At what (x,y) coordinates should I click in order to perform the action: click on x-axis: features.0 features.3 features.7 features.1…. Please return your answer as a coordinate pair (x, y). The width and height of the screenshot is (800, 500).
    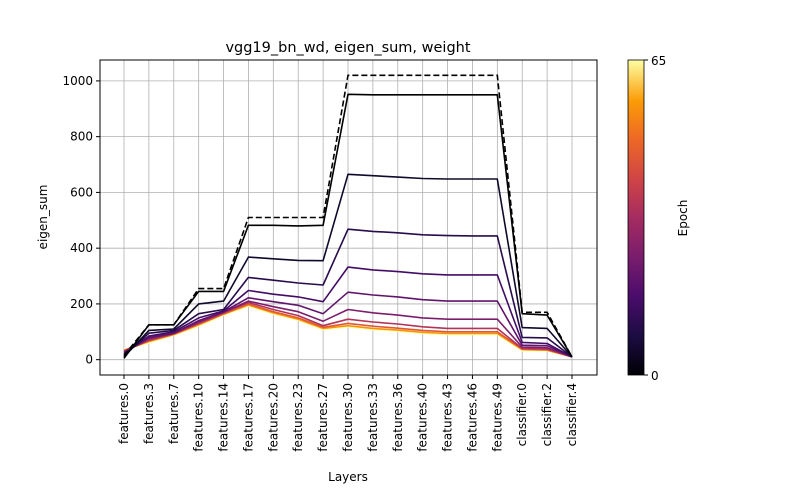
    Looking at the image, I should click on (348, 413).